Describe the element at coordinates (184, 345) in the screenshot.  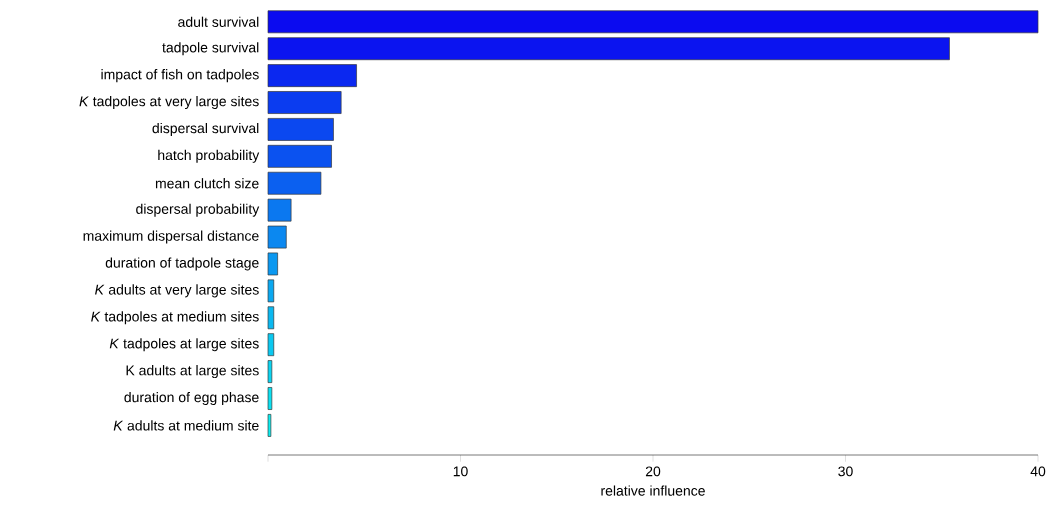
I see `y-tick-label: K tadpoles at large sites` at that location.